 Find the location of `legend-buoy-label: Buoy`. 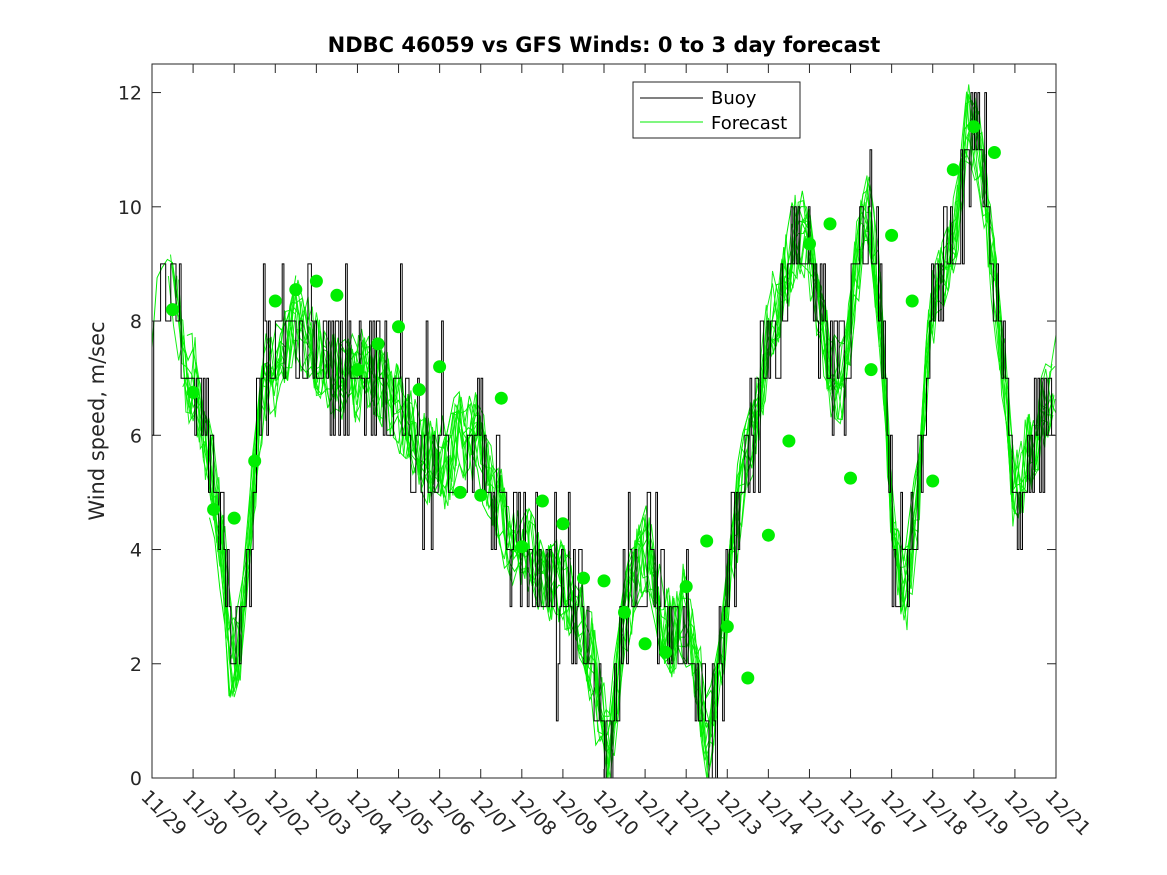

legend-buoy-label: Buoy is located at coordinates (734, 98).